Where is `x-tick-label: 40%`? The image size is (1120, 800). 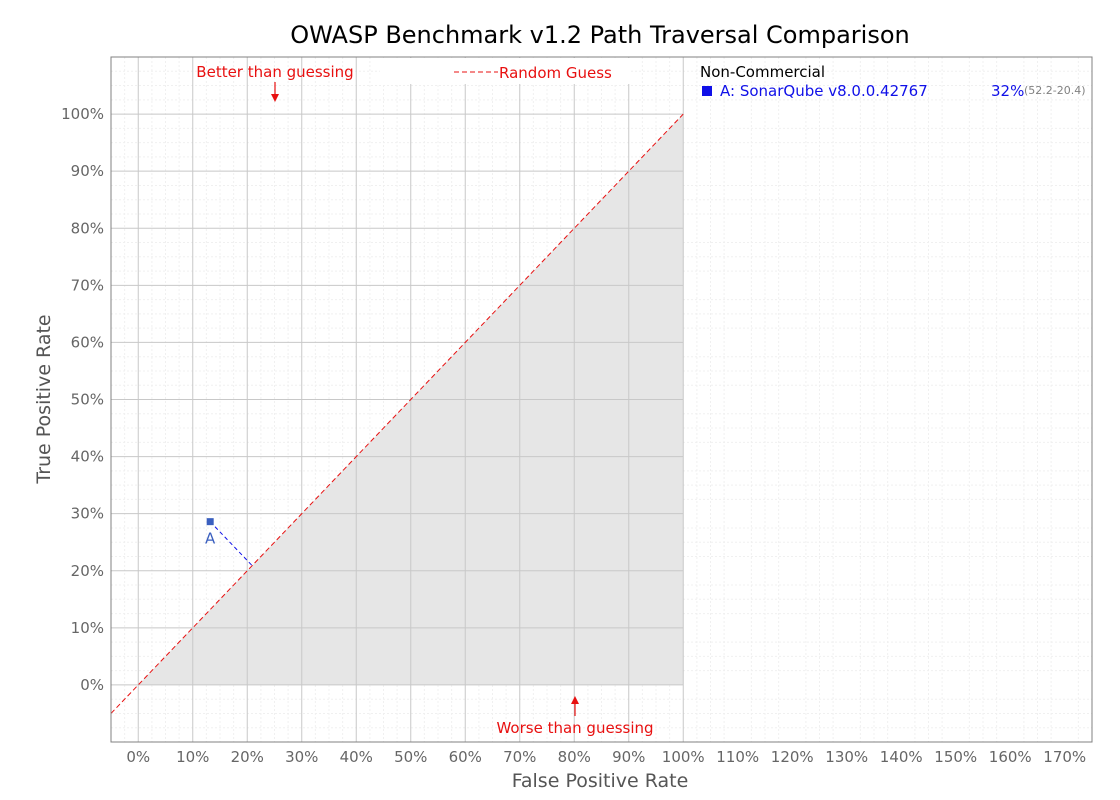
x-tick-label: 40% is located at coordinates (356, 757).